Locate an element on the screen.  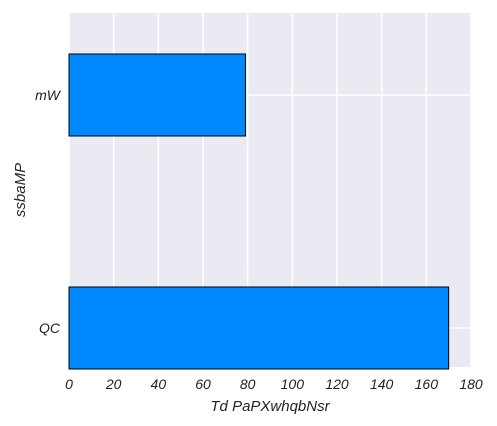
x-tick-label: 80 is located at coordinates (248, 384).